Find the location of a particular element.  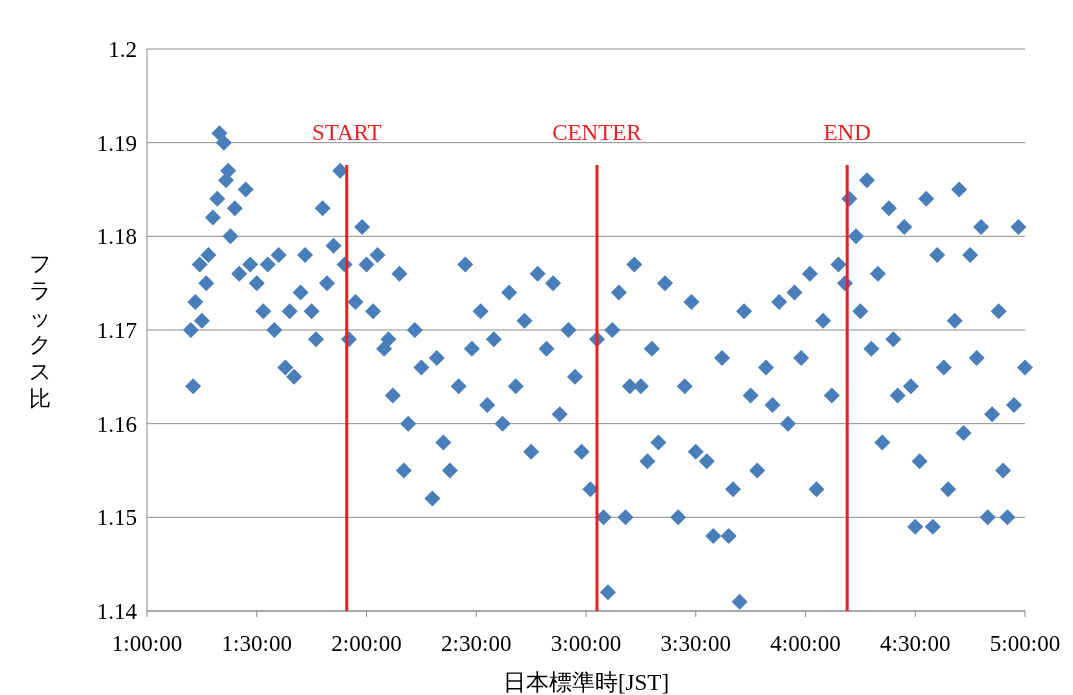

y-tick-label: 1.14 is located at coordinates (117, 611).